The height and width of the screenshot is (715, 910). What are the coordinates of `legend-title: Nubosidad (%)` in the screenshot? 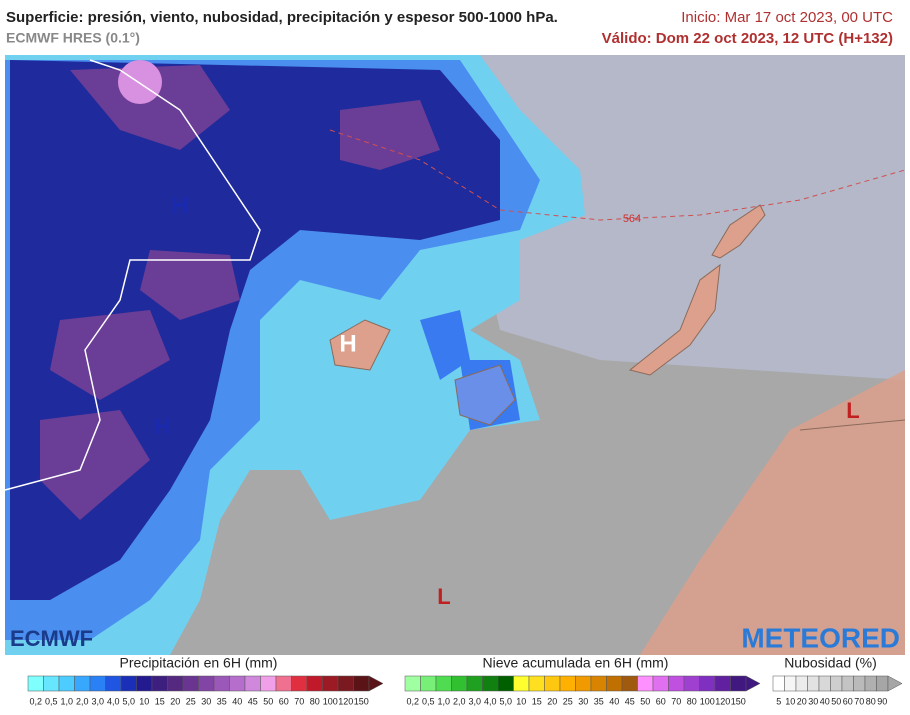 It's located at (830, 663).